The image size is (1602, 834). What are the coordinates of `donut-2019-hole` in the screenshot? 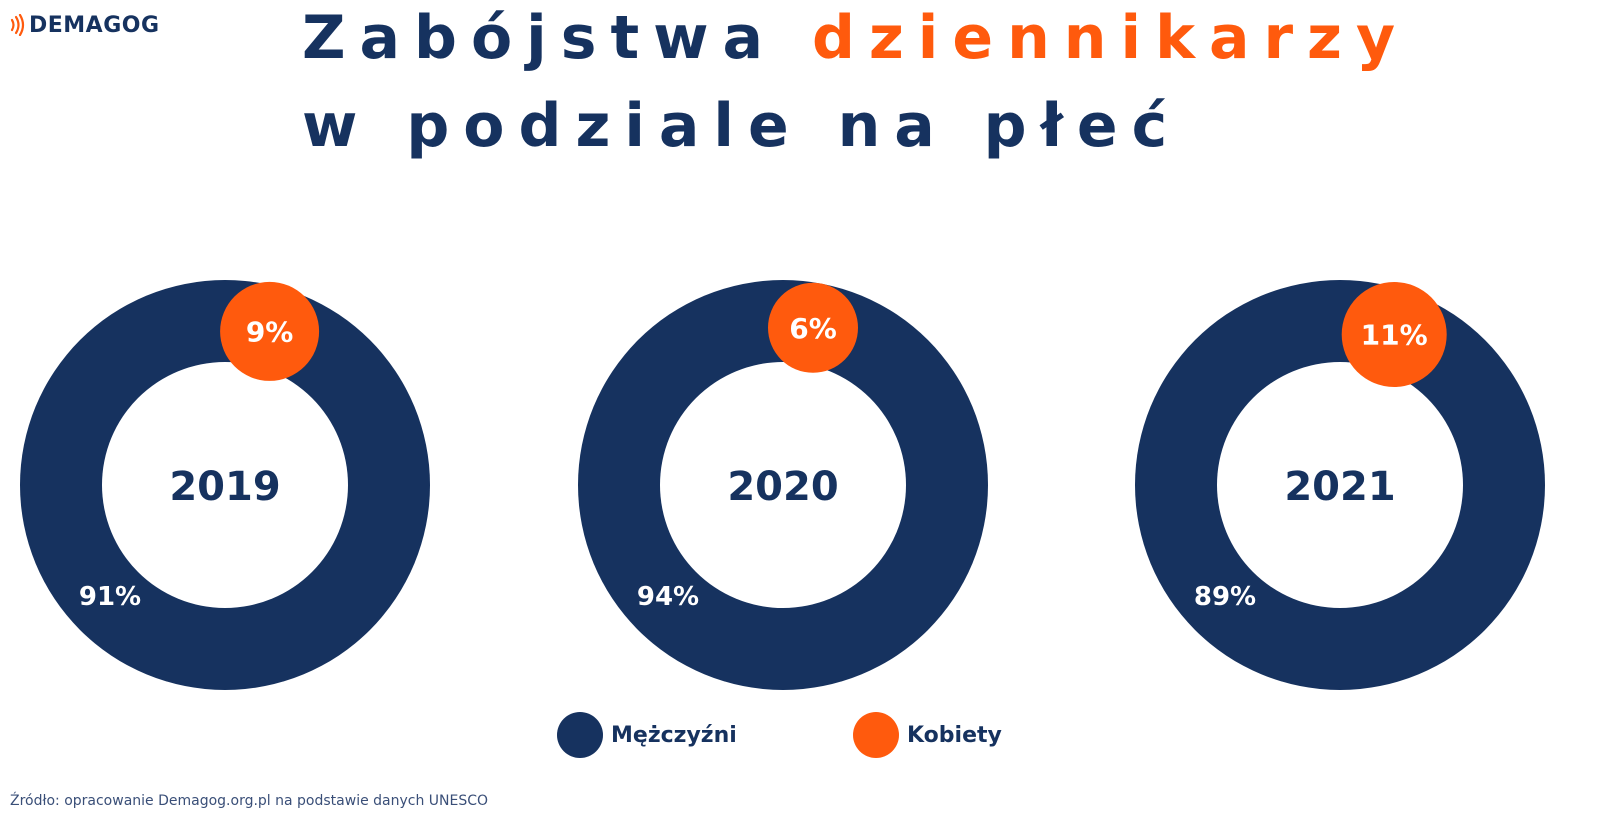 It's located at (225, 485).